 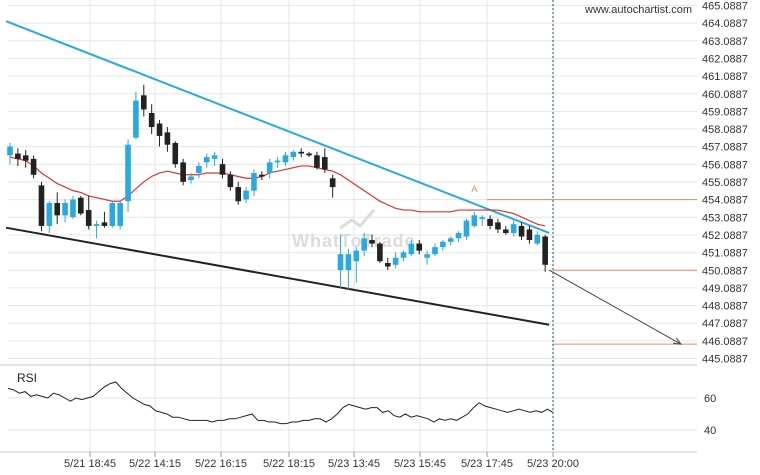 What do you see at coordinates (280, 403) in the screenshot?
I see `rsi-line` at bounding box center [280, 403].